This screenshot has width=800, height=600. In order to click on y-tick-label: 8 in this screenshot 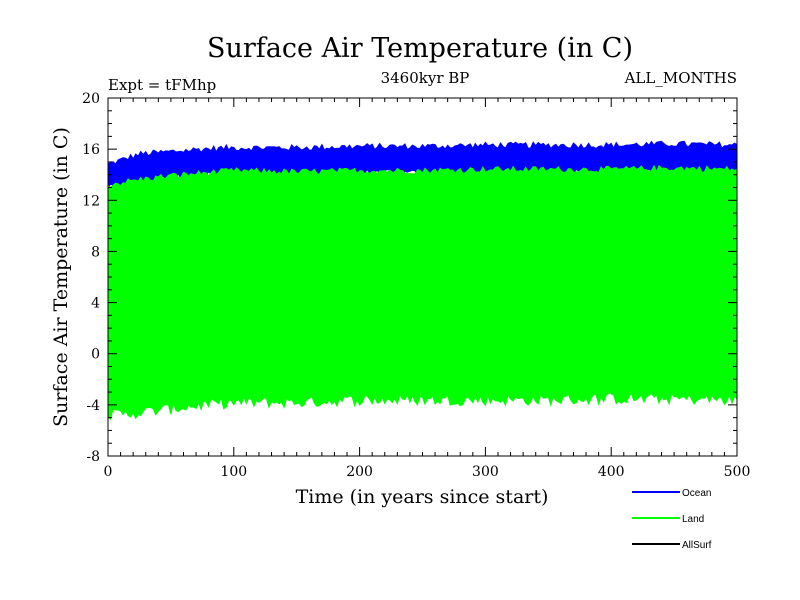, I will do `click(95, 252)`.